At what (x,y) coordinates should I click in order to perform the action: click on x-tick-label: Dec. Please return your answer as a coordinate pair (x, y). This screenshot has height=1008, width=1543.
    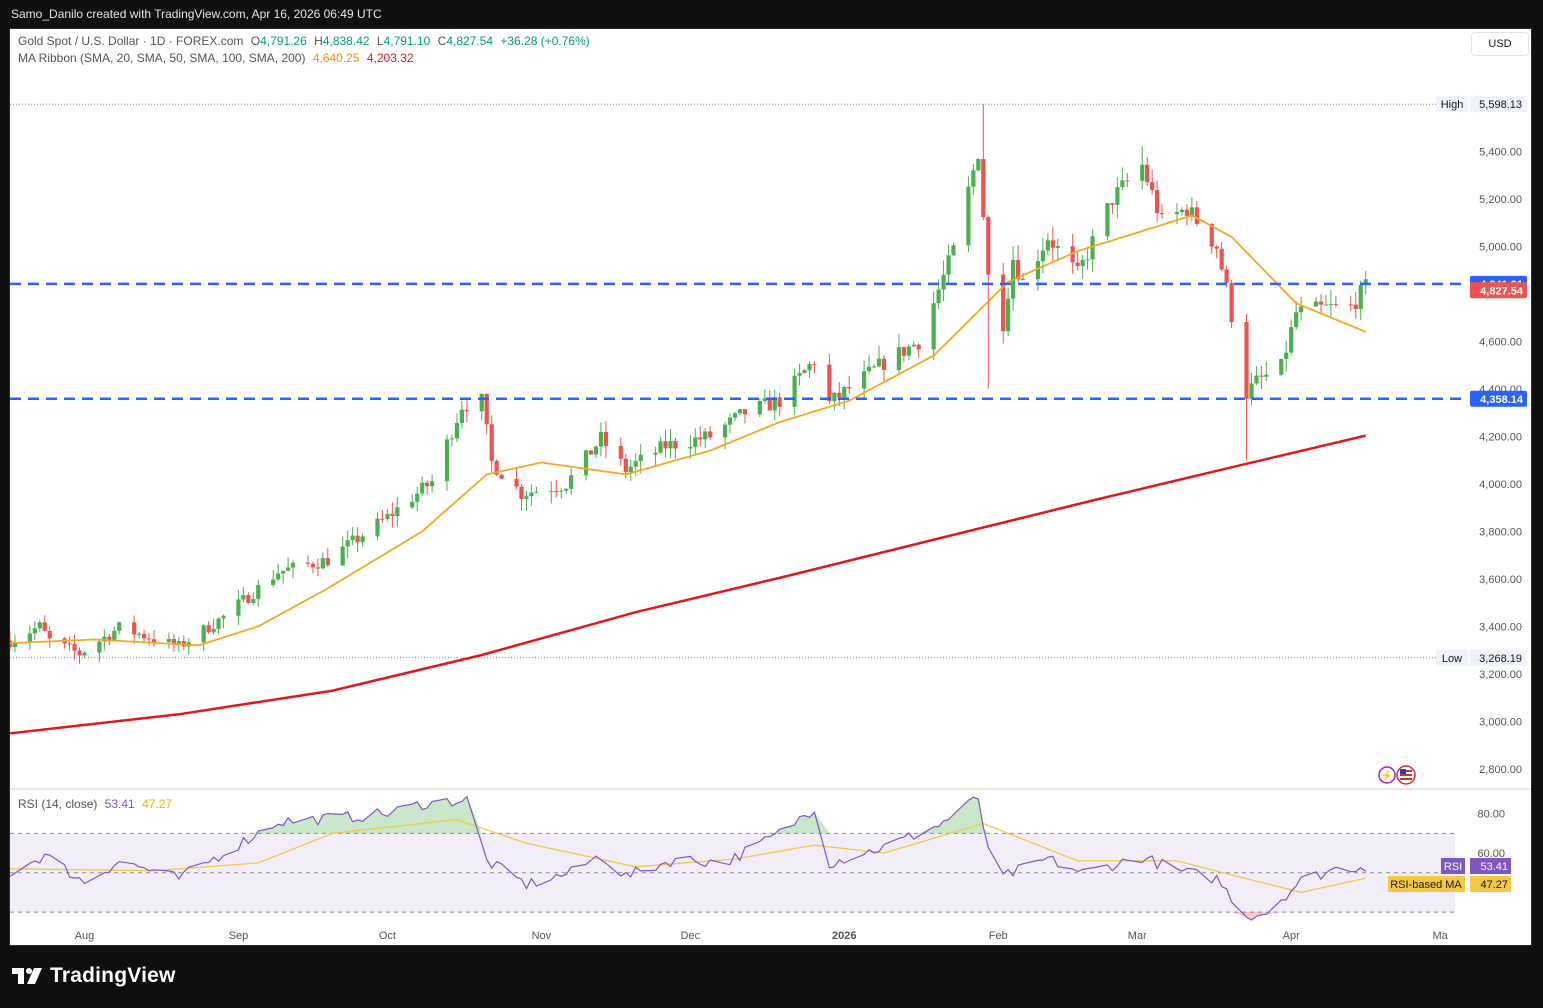
    Looking at the image, I should click on (691, 936).